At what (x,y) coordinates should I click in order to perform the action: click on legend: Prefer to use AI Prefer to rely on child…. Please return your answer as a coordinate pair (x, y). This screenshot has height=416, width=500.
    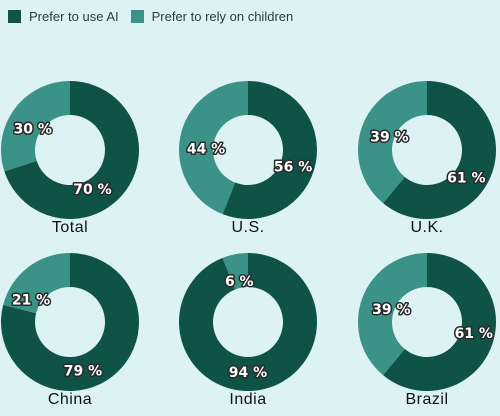
    Looking at the image, I should click on (150, 16).